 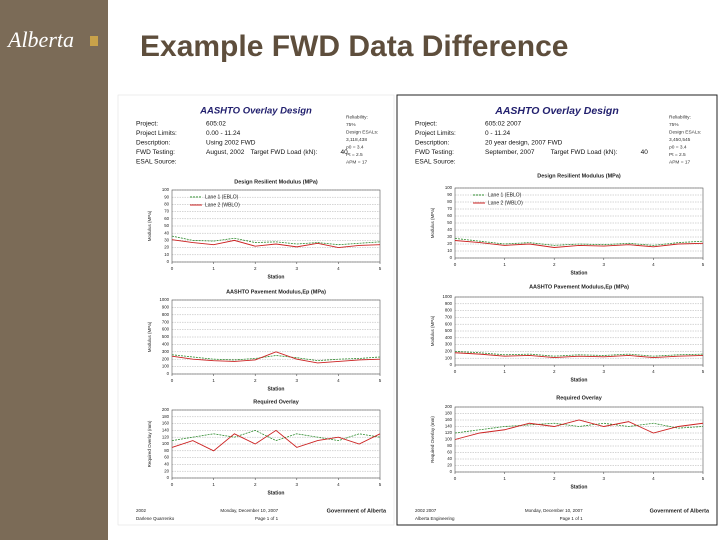 What do you see at coordinates (222, 197) in the screenshot?
I see `legend-label: Lane 1 (EBLO)` at bounding box center [222, 197].